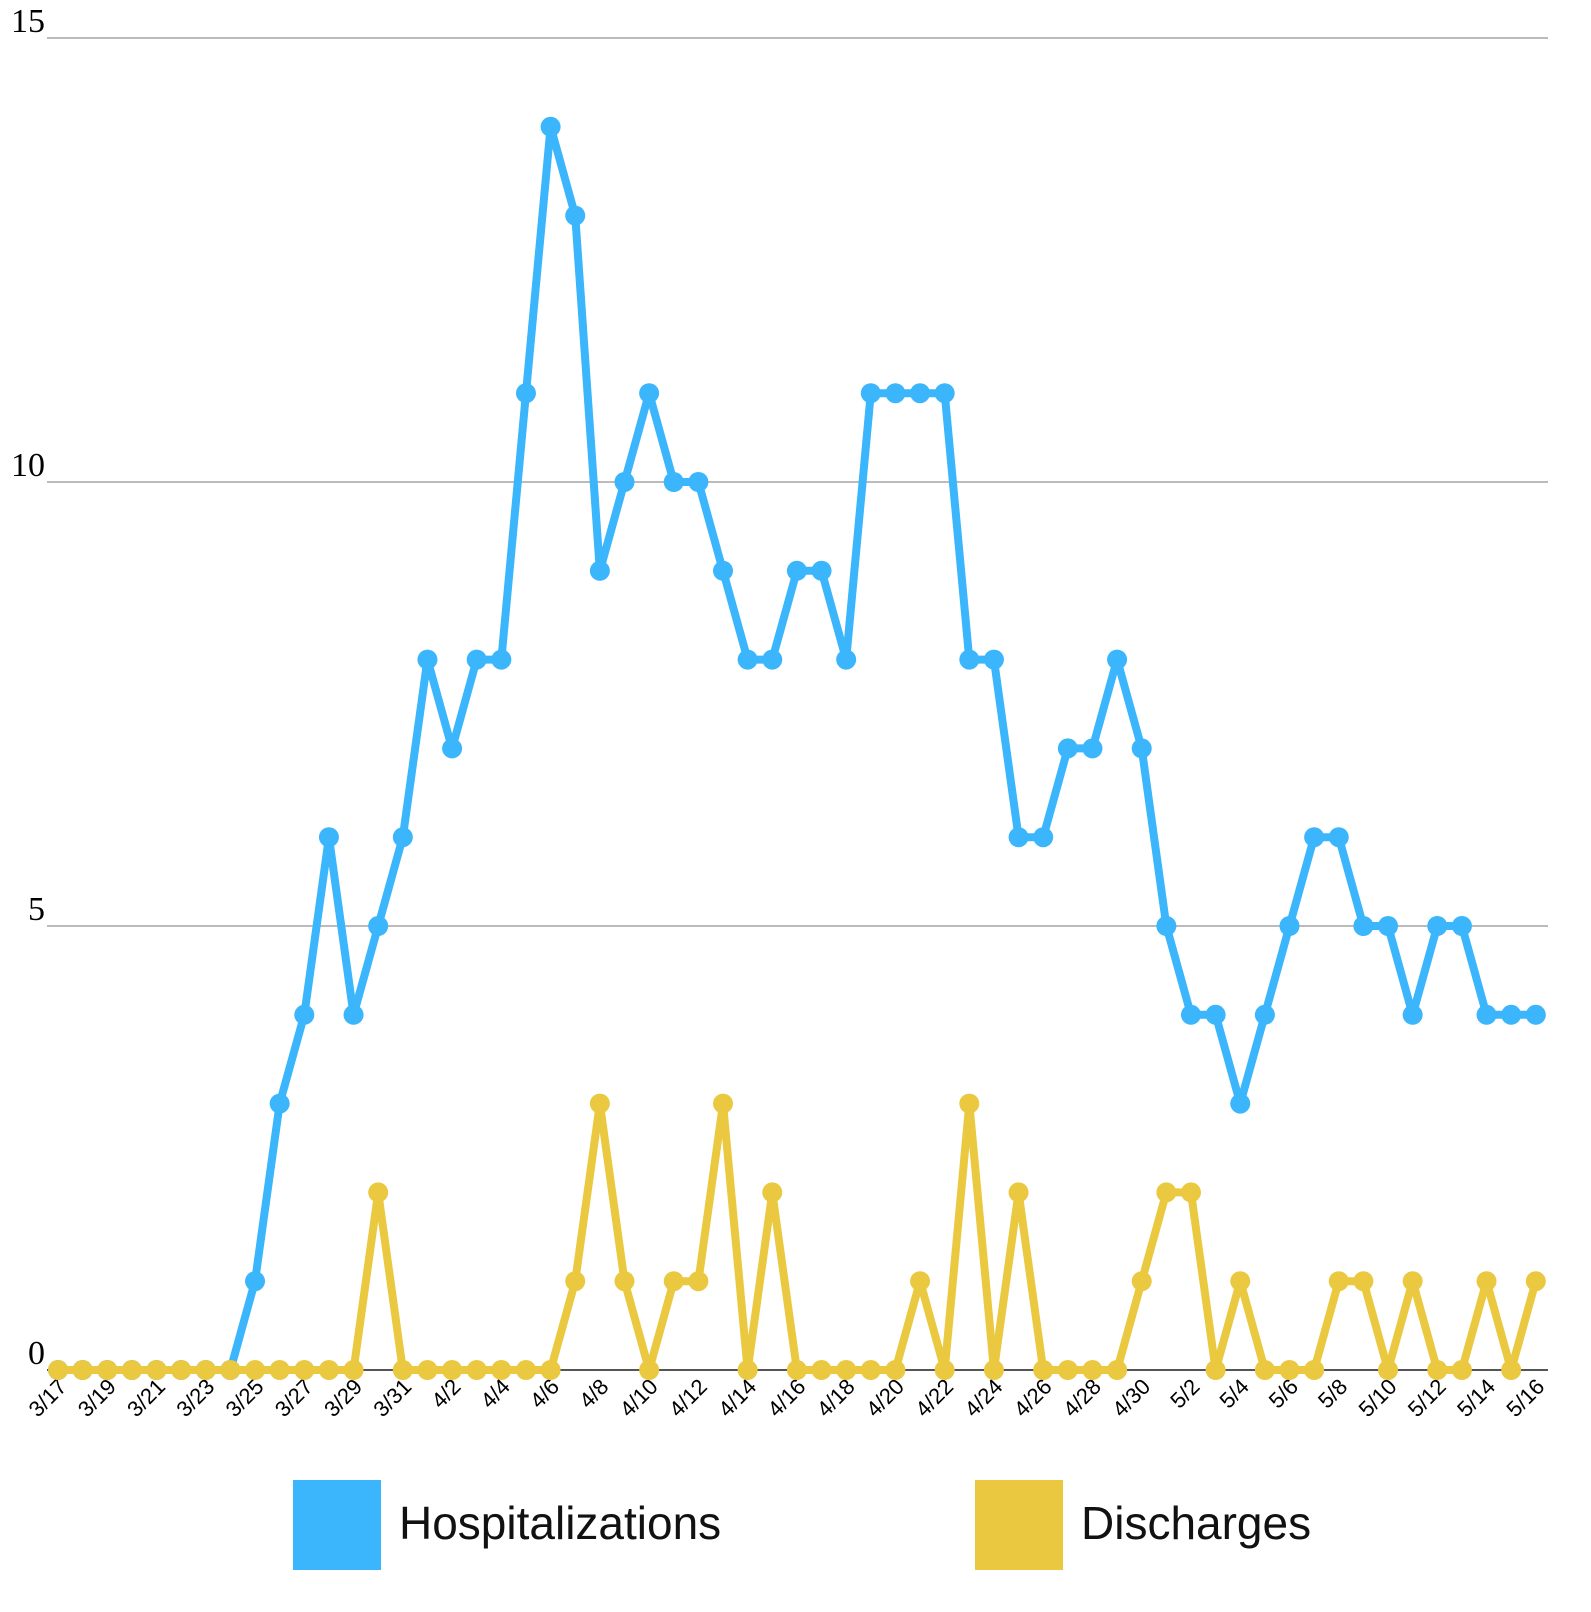 This screenshot has width=1591, height=1612. I want to click on x-tick-label: 5/14, so click(1476, 1398).